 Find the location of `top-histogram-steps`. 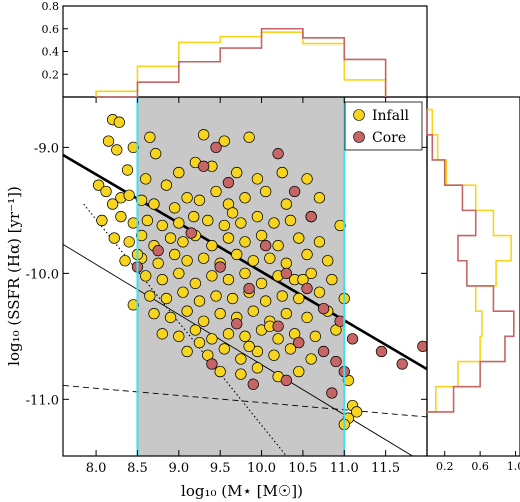

top-histogram-steps is located at coordinates (241, 62).